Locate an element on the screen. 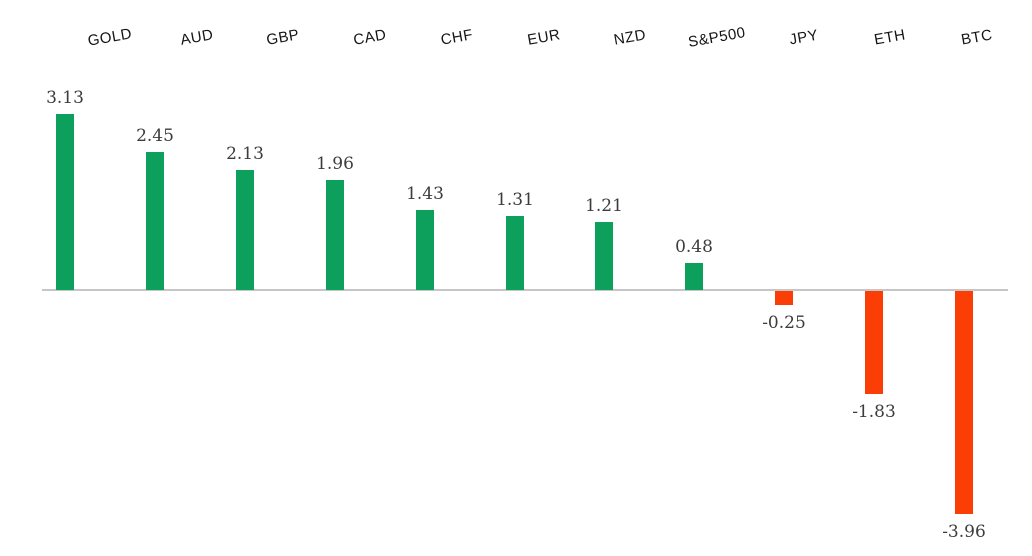 The height and width of the screenshot is (556, 1032). value-label-aud: 2.45 is located at coordinates (155, 136).